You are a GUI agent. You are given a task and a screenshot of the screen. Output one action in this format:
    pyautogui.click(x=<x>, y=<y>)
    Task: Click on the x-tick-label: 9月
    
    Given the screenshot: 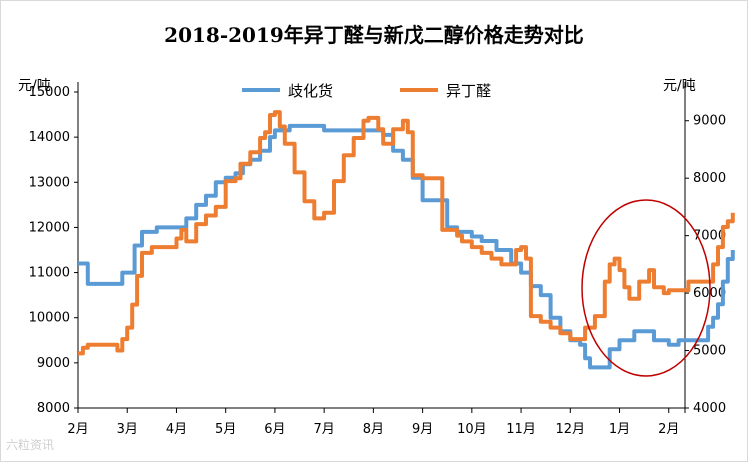 What is the action you would take?
    pyautogui.click(x=422, y=429)
    